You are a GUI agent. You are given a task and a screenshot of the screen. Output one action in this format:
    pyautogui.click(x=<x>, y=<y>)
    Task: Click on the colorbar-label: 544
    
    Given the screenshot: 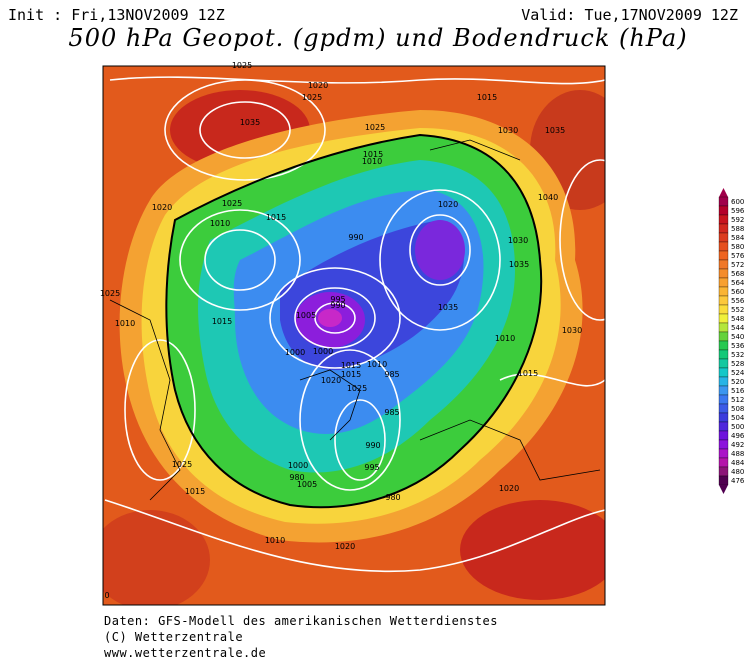 What is the action you would take?
    pyautogui.click(x=738, y=328)
    